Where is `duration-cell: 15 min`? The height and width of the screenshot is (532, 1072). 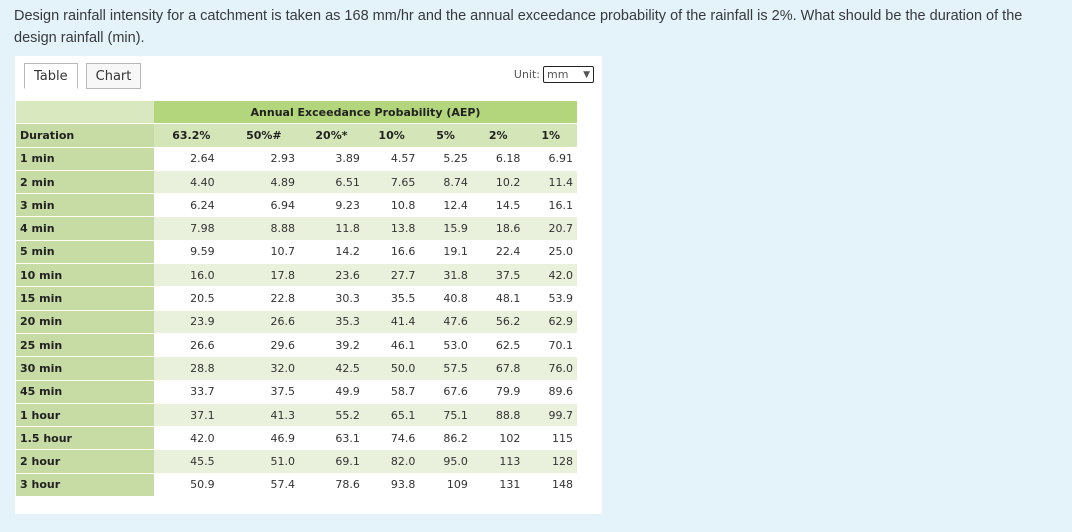 duration-cell: 15 min is located at coordinates (85, 299).